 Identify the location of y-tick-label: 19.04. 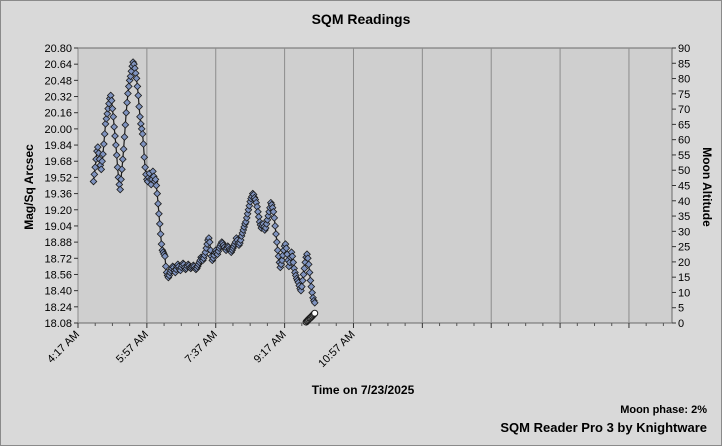
(58, 227).